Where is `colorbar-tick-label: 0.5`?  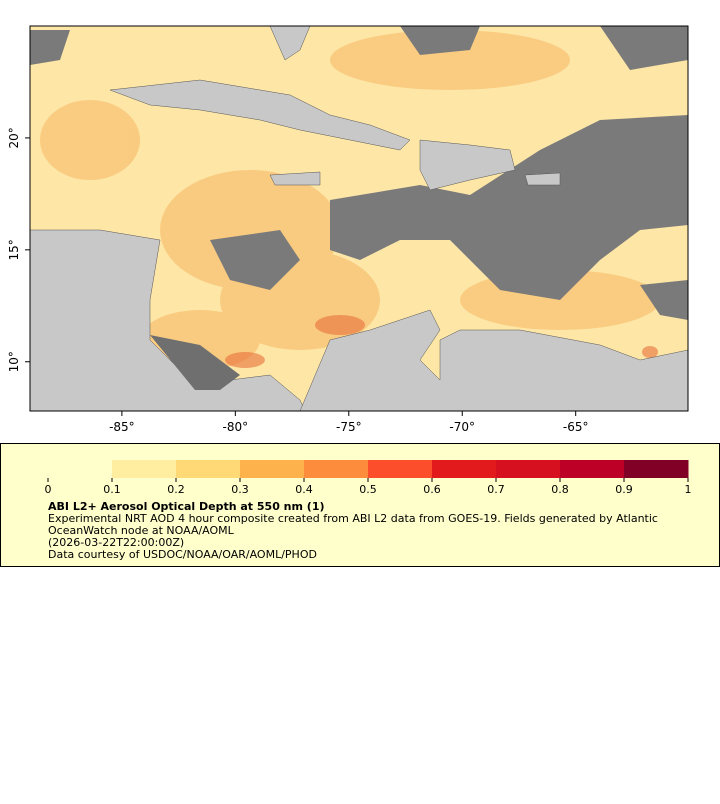
colorbar-tick-label: 0.5 is located at coordinates (368, 489).